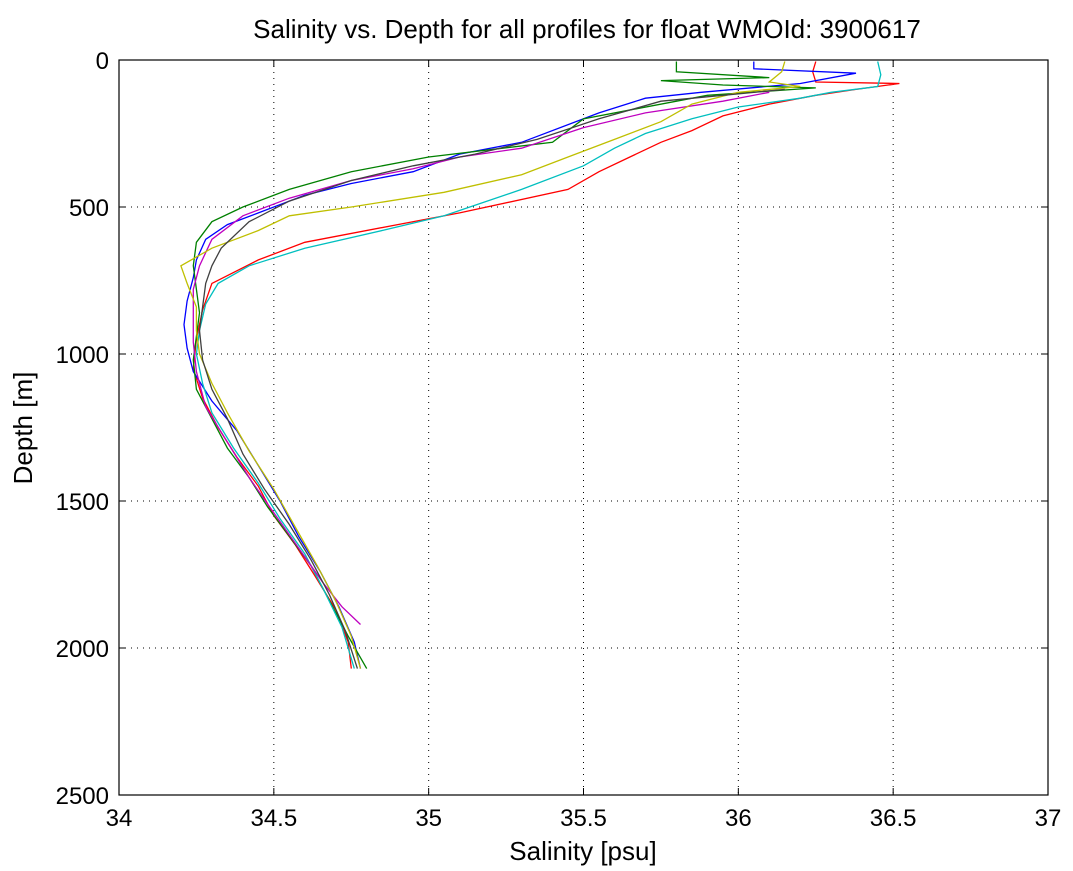  Describe the element at coordinates (119, 818) in the screenshot. I see `x-tick-label: 34` at that location.